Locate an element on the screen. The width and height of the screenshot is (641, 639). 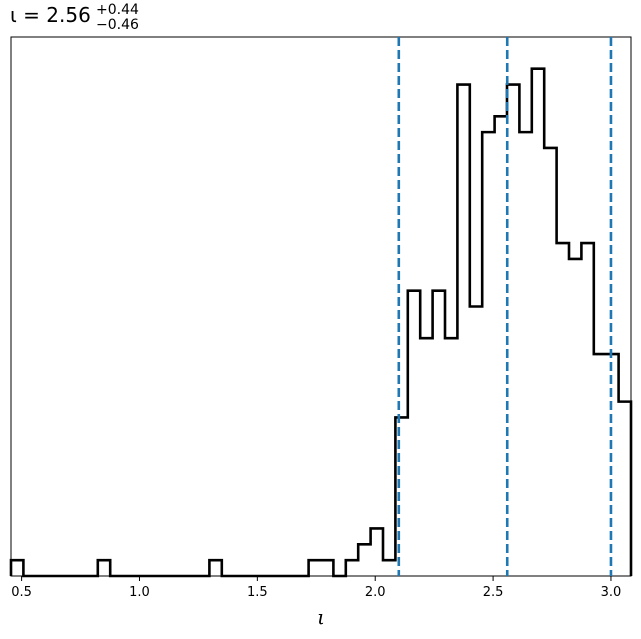
x-tick-label: 3.0 is located at coordinates (611, 592).